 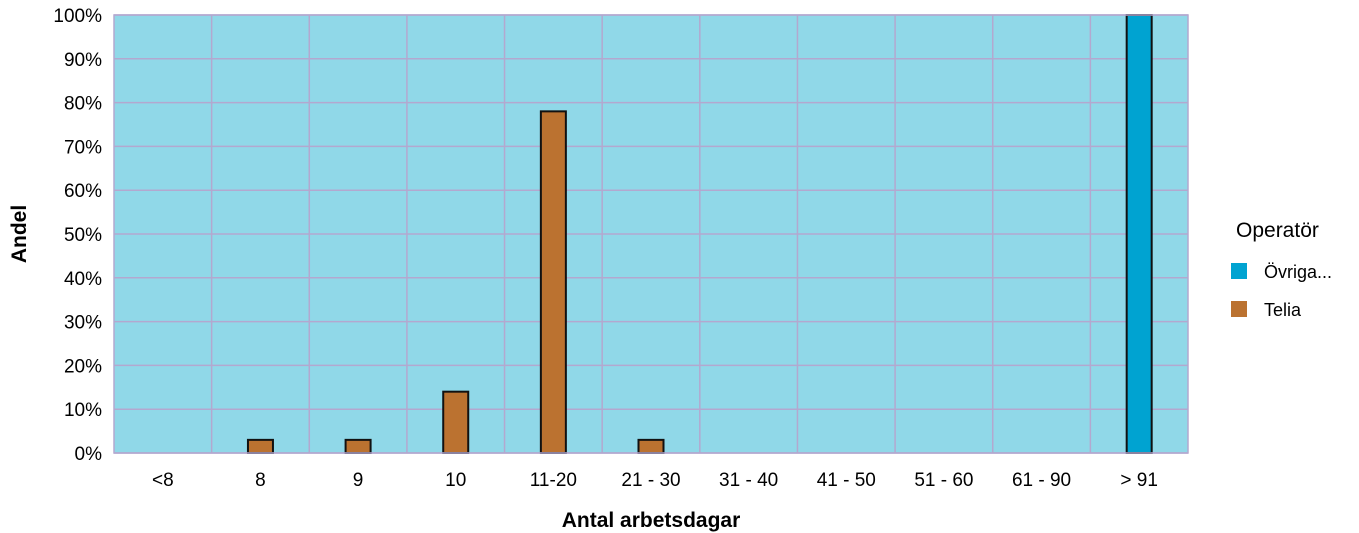 What do you see at coordinates (83, 191) in the screenshot?
I see `y-tick-label-6: 60%` at bounding box center [83, 191].